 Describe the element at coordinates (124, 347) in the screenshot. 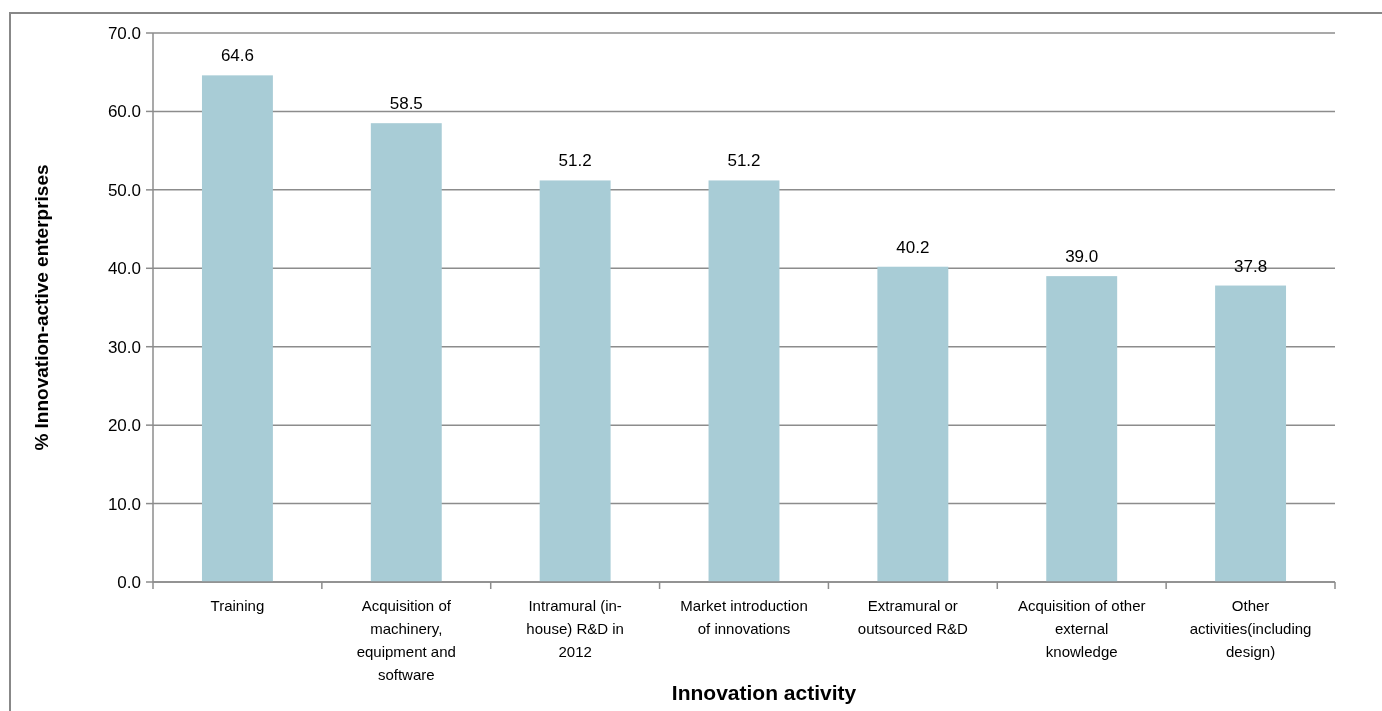

I see `y-tick-label: 30.0` at that location.